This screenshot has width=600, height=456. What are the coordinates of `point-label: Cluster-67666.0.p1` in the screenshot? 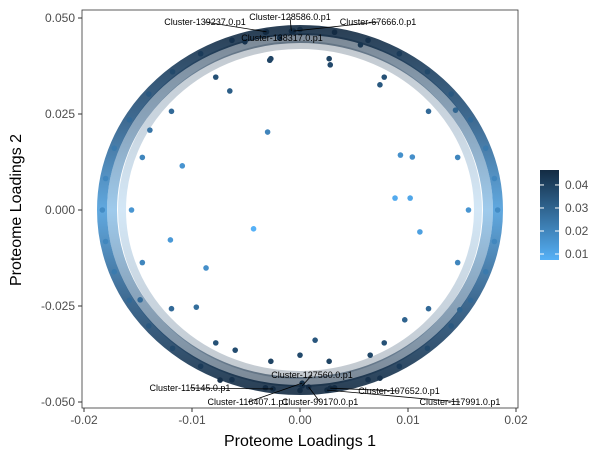 It's located at (378, 22).